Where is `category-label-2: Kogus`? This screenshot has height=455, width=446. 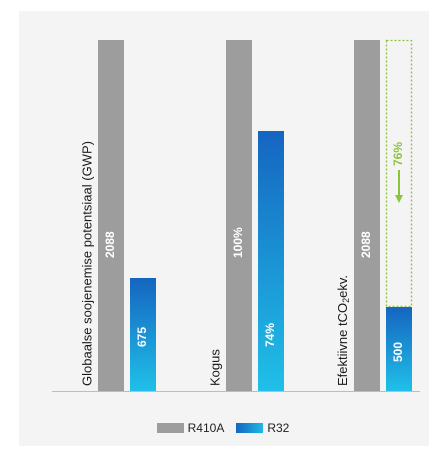 category-label-2: Kogus is located at coordinates (214, 367).